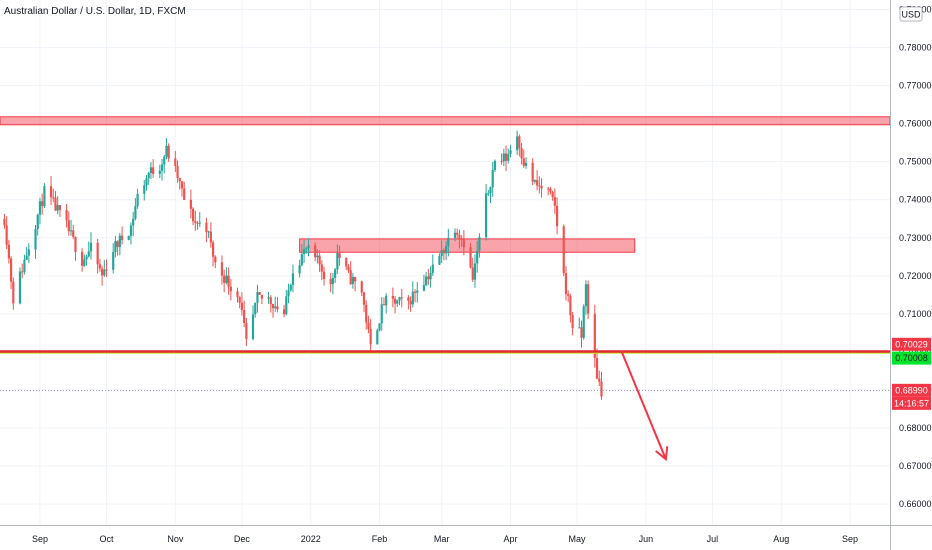 This screenshot has width=932, height=550. I want to click on price-badges: 0.70029 0.70008 0.68990 14:16:57, so click(911, 373).